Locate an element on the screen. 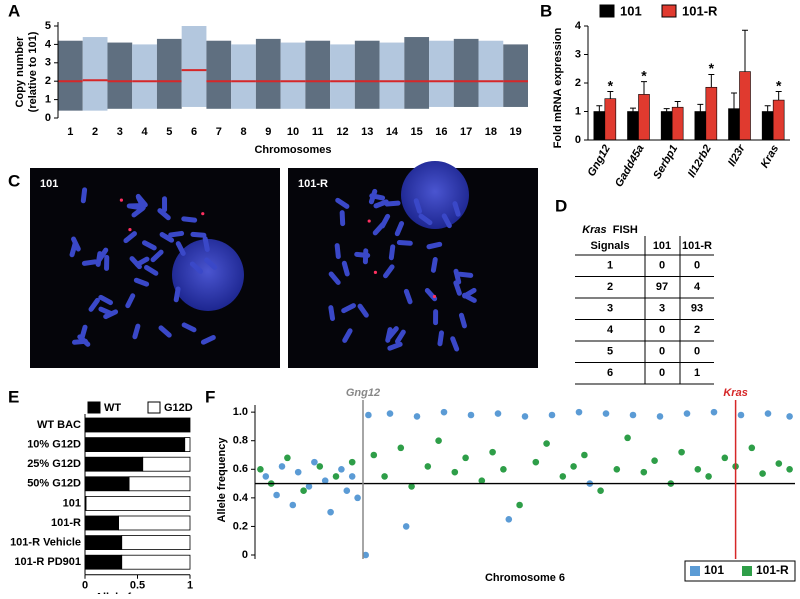 This screenshot has height=599, width=800. y-tick-label: 4 is located at coordinates (578, 26).